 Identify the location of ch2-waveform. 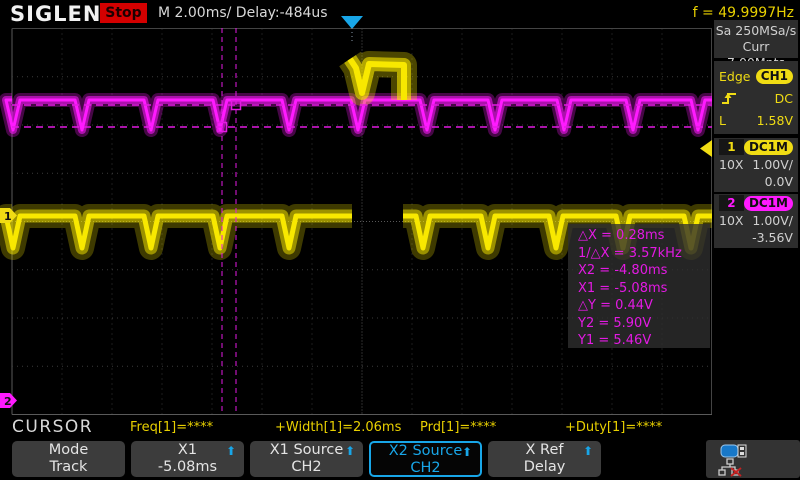
(356, 115).